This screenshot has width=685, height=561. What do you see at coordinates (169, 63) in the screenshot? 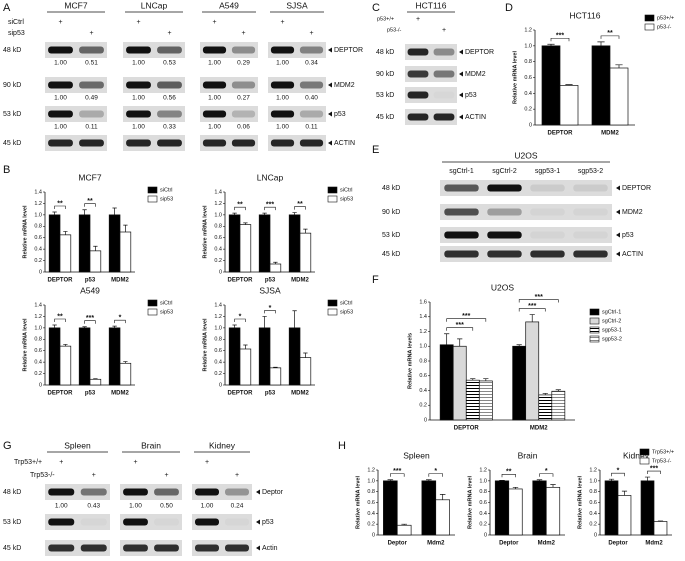
I see `quant-label: 0.53` at bounding box center [169, 63].